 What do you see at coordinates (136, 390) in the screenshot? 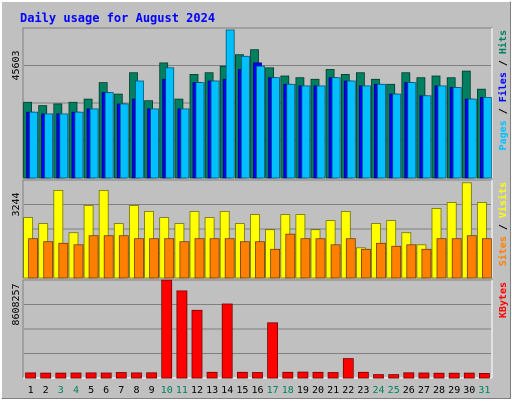
I see `x-tick-label: 8` at bounding box center [136, 390].